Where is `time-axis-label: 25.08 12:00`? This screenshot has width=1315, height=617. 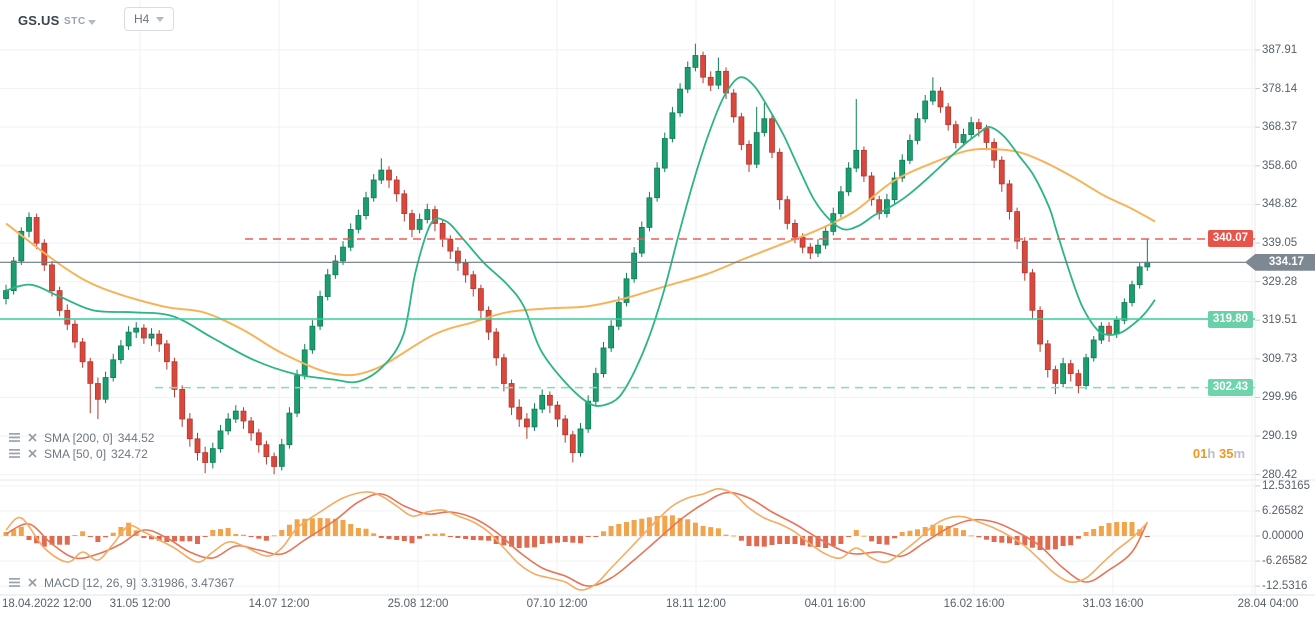 time-axis-label: 25.08 12:00 is located at coordinates (418, 604).